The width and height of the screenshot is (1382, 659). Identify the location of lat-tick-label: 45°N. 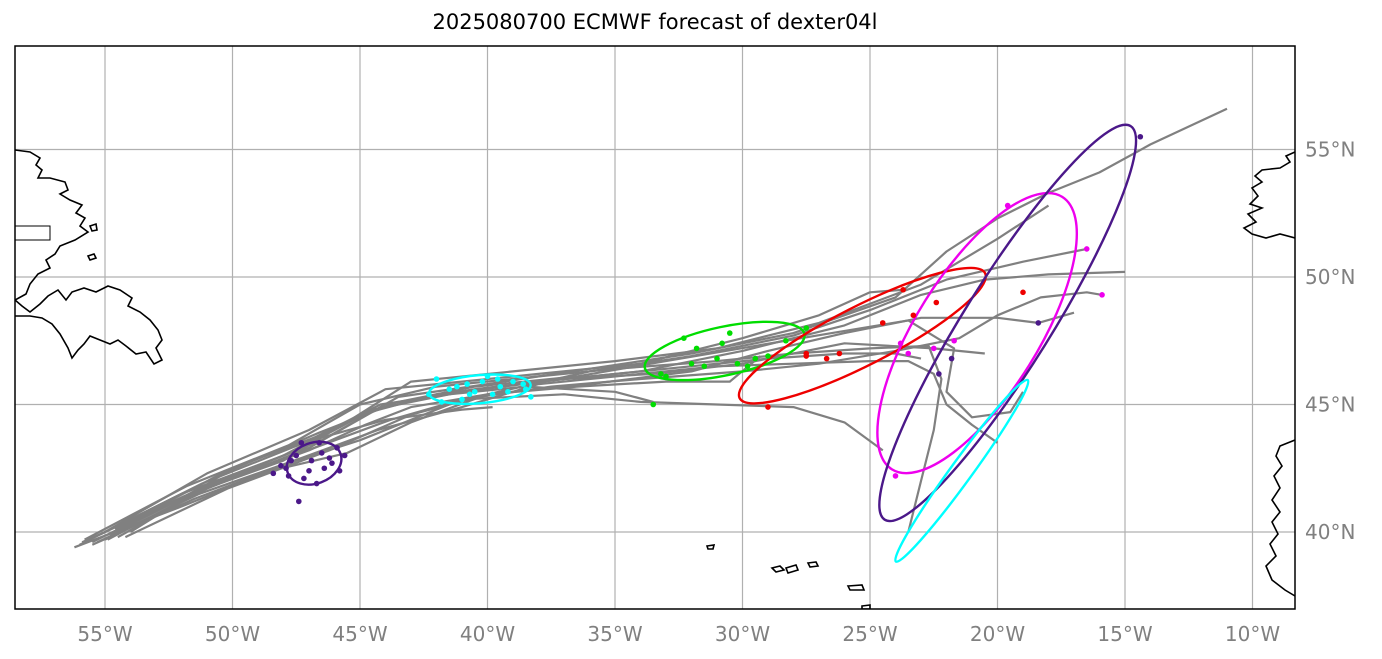
(1330, 405).